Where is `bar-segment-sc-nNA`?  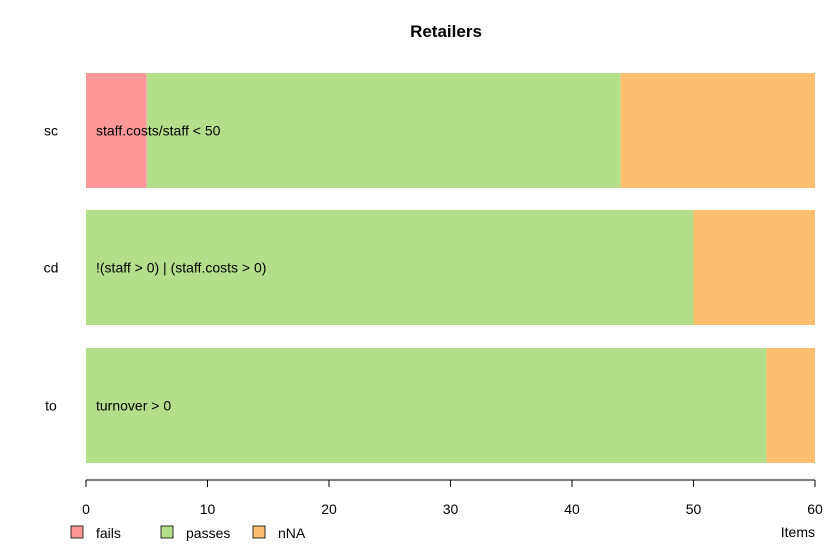 bar-segment-sc-nNA is located at coordinates (717, 130).